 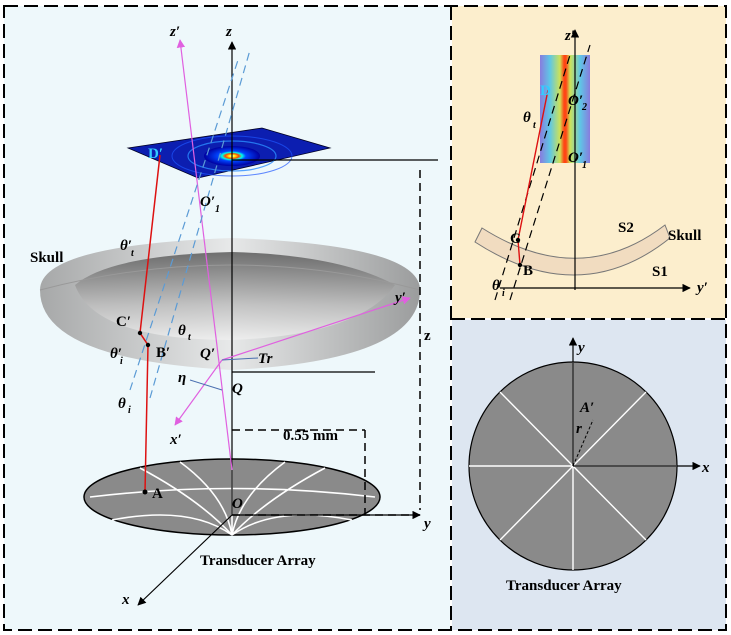 What do you see at coordinates (126, 246) in the screenshot?
I see `theta-t-1-label: θ′` at bounding box center [126, 246].